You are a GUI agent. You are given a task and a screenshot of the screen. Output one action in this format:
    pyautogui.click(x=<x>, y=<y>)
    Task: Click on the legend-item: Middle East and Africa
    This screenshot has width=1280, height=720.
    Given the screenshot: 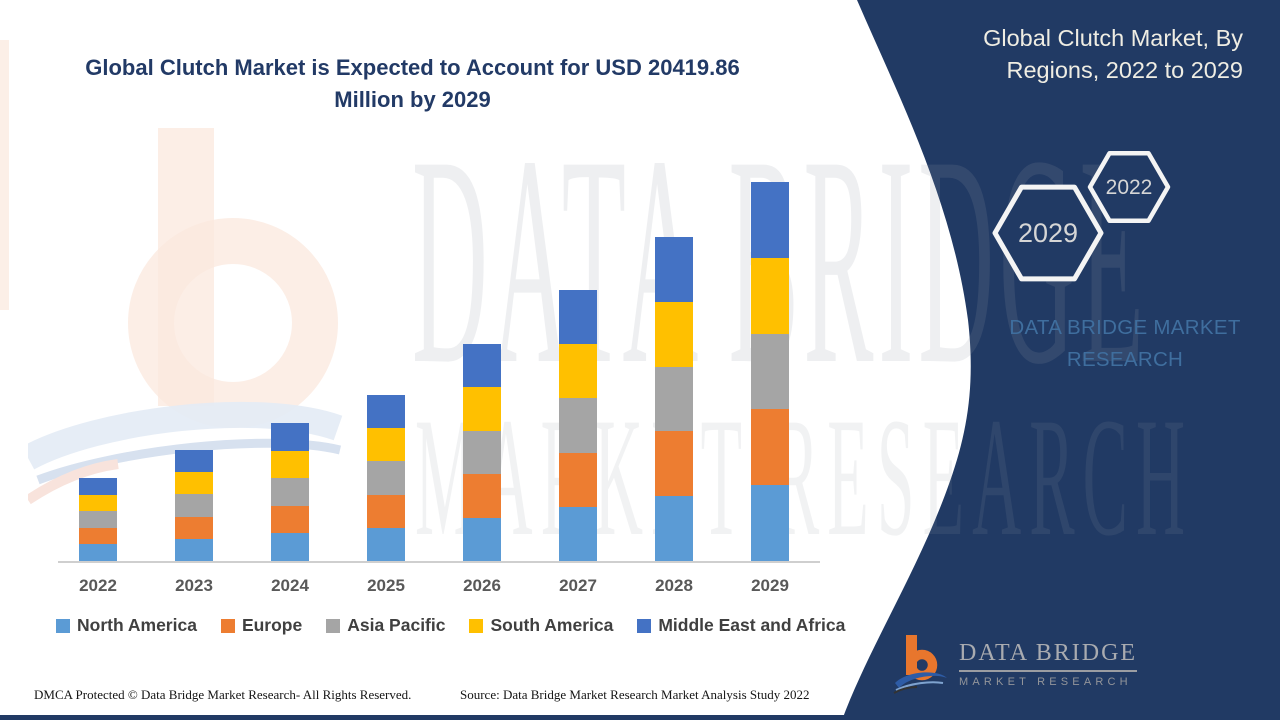 What is the action you would take?
    pyautogui.click(x=741, y=625)
    